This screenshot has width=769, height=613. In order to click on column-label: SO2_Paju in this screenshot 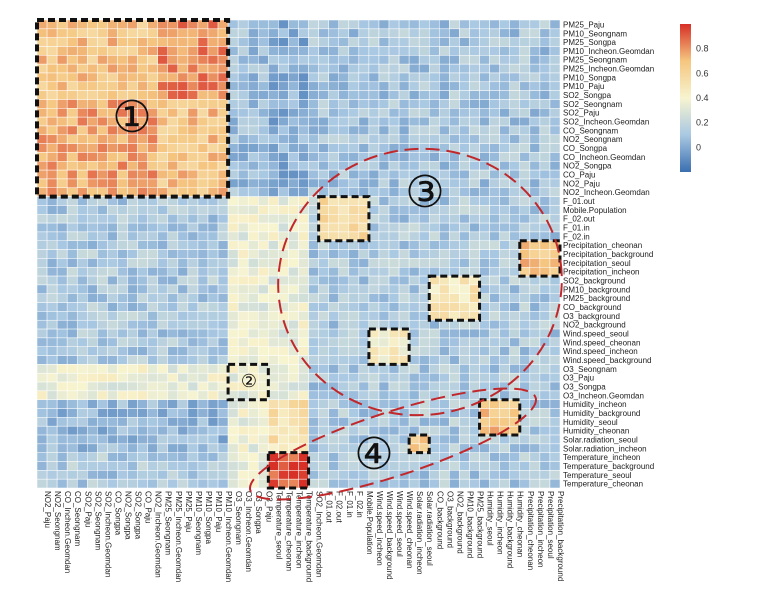, I will do `click(87, 509)`.